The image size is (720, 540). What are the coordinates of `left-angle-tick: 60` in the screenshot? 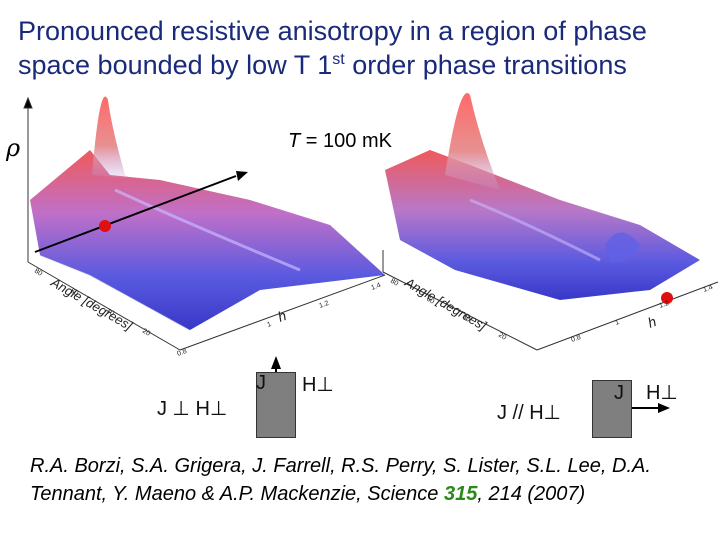 It's located at (74, 293).